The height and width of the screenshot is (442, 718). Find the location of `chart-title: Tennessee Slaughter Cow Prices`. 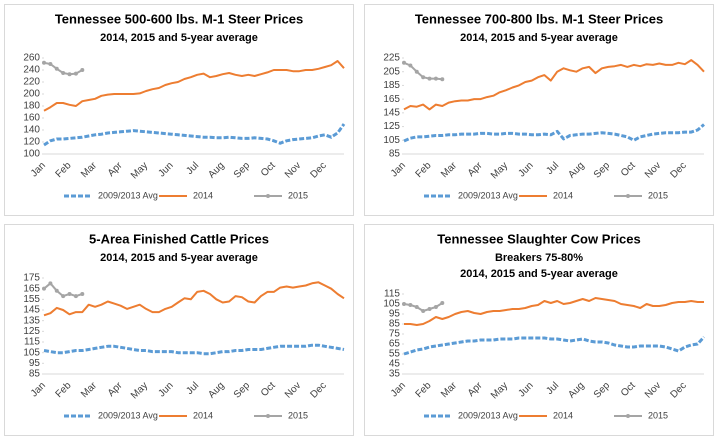

chart-title: Tennessee Slaughter Cow Prices is located at coordinates (539, 238).